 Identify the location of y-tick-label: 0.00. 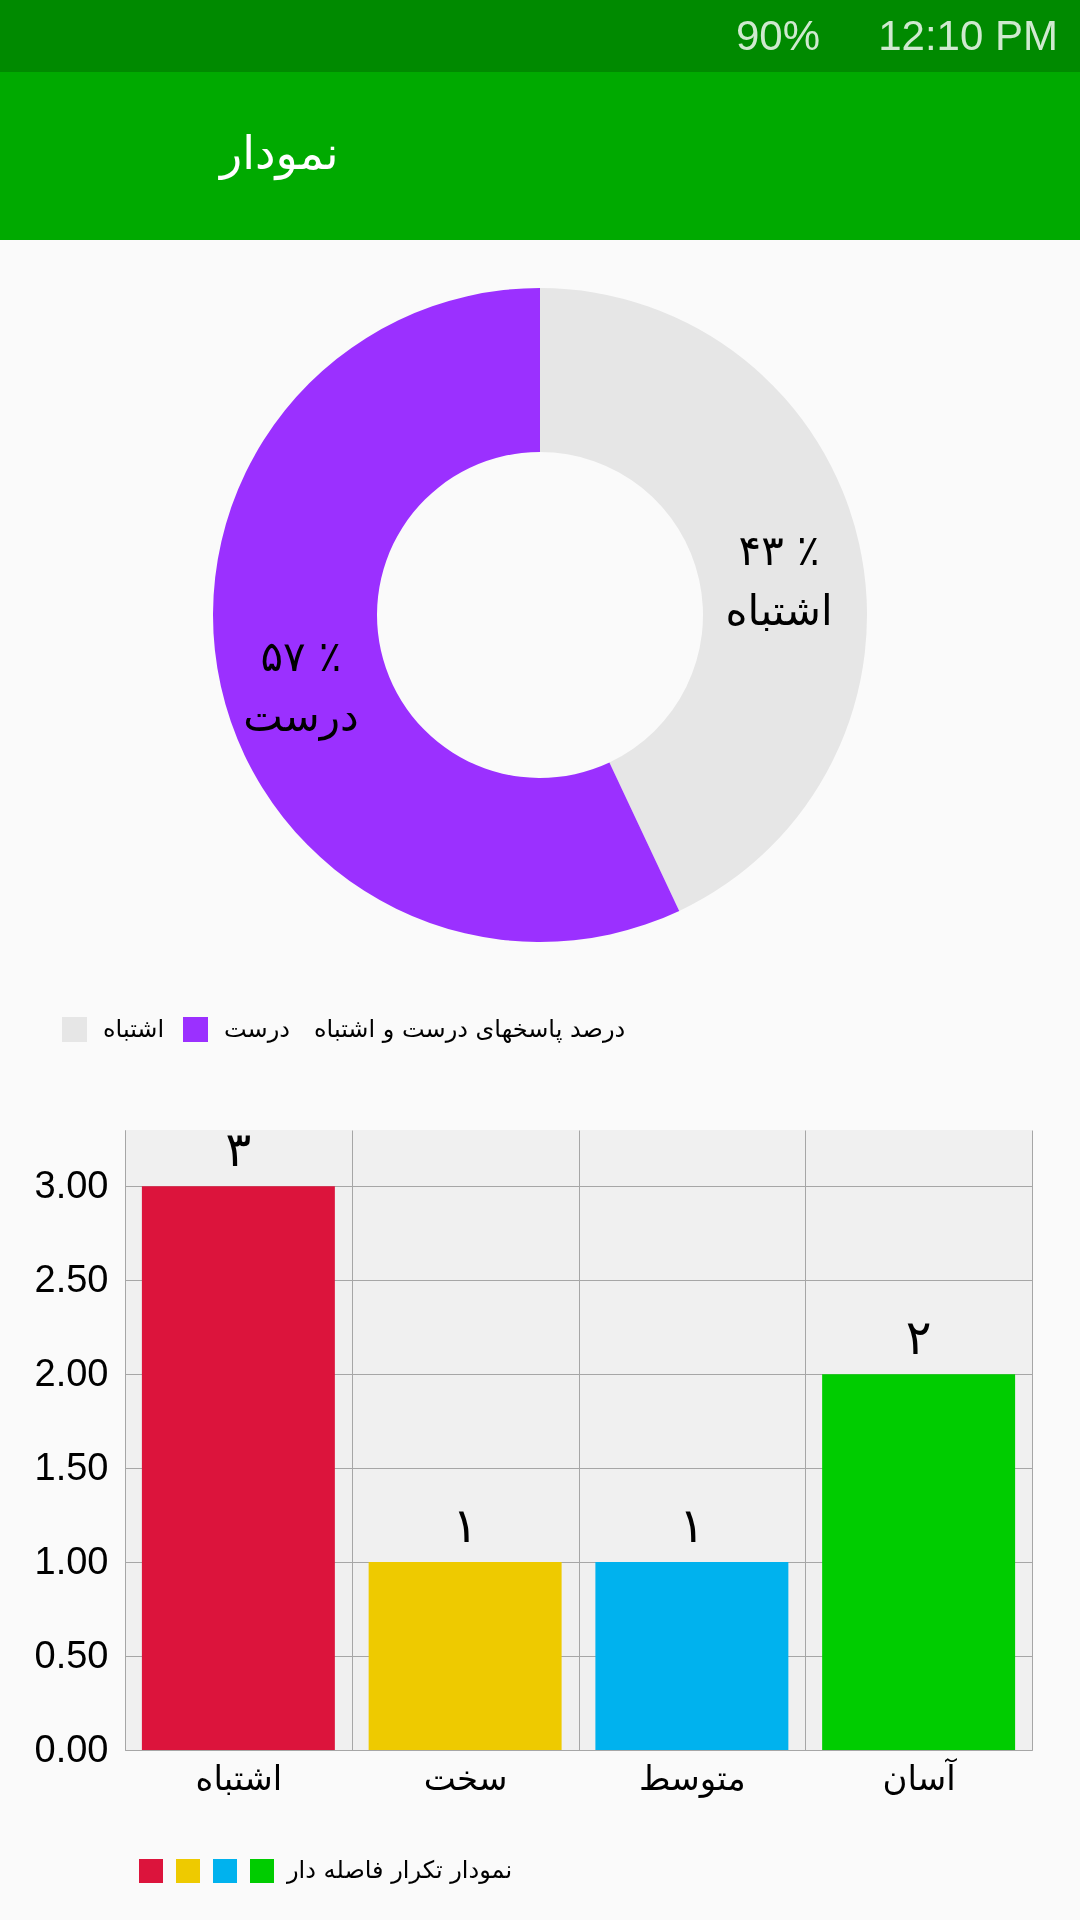
(71, 1748).